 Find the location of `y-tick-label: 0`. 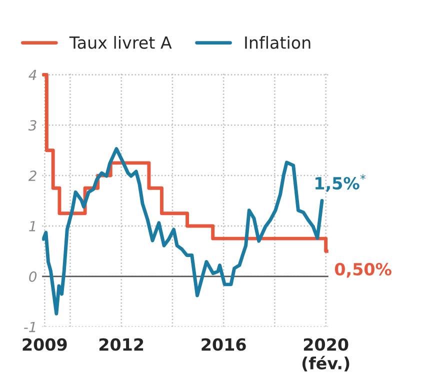

y-tick-label: 0 is located at coordinates (33, 276).